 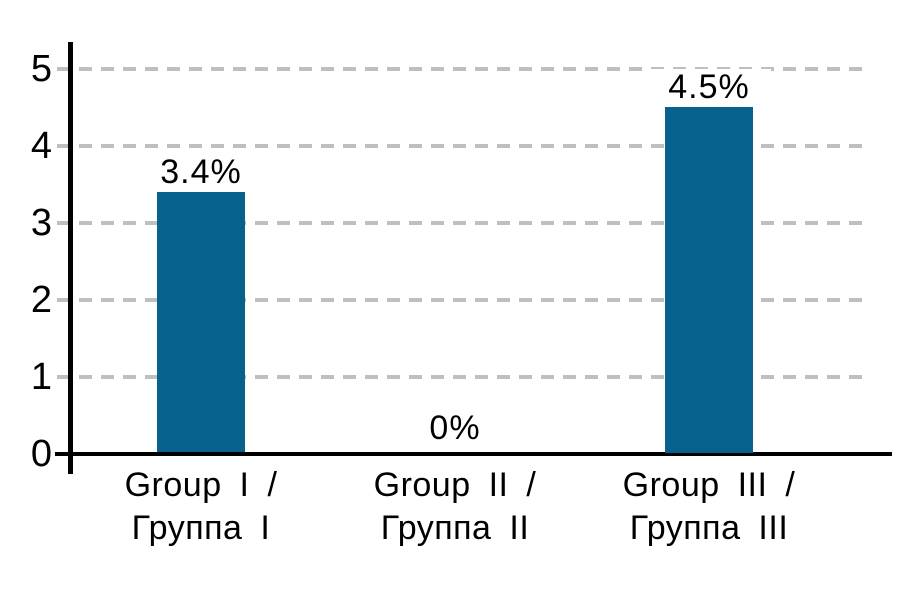 What do you see at coordinates (473, 453) in the screenshot?
I see `x-axis-line` at bounding box center [473, 453].